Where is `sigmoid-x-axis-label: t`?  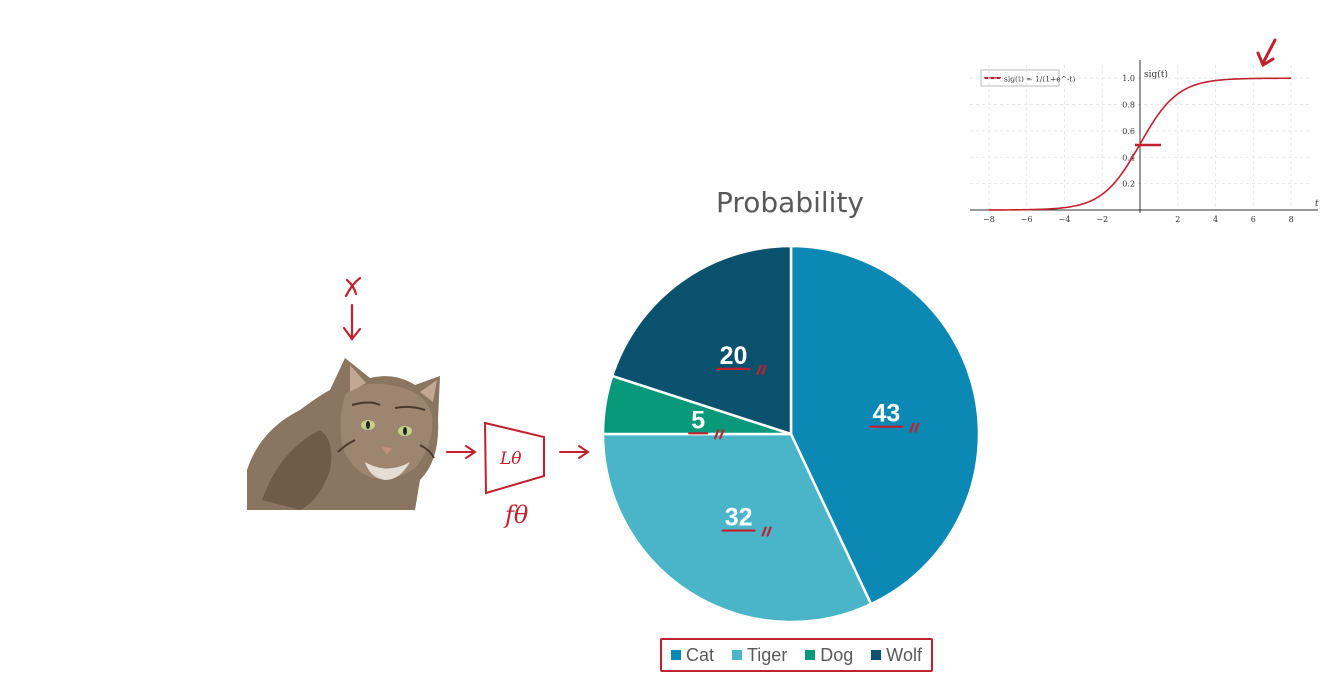 sigmoid-x-axis-label: t is located at coordinates (1317, 204).